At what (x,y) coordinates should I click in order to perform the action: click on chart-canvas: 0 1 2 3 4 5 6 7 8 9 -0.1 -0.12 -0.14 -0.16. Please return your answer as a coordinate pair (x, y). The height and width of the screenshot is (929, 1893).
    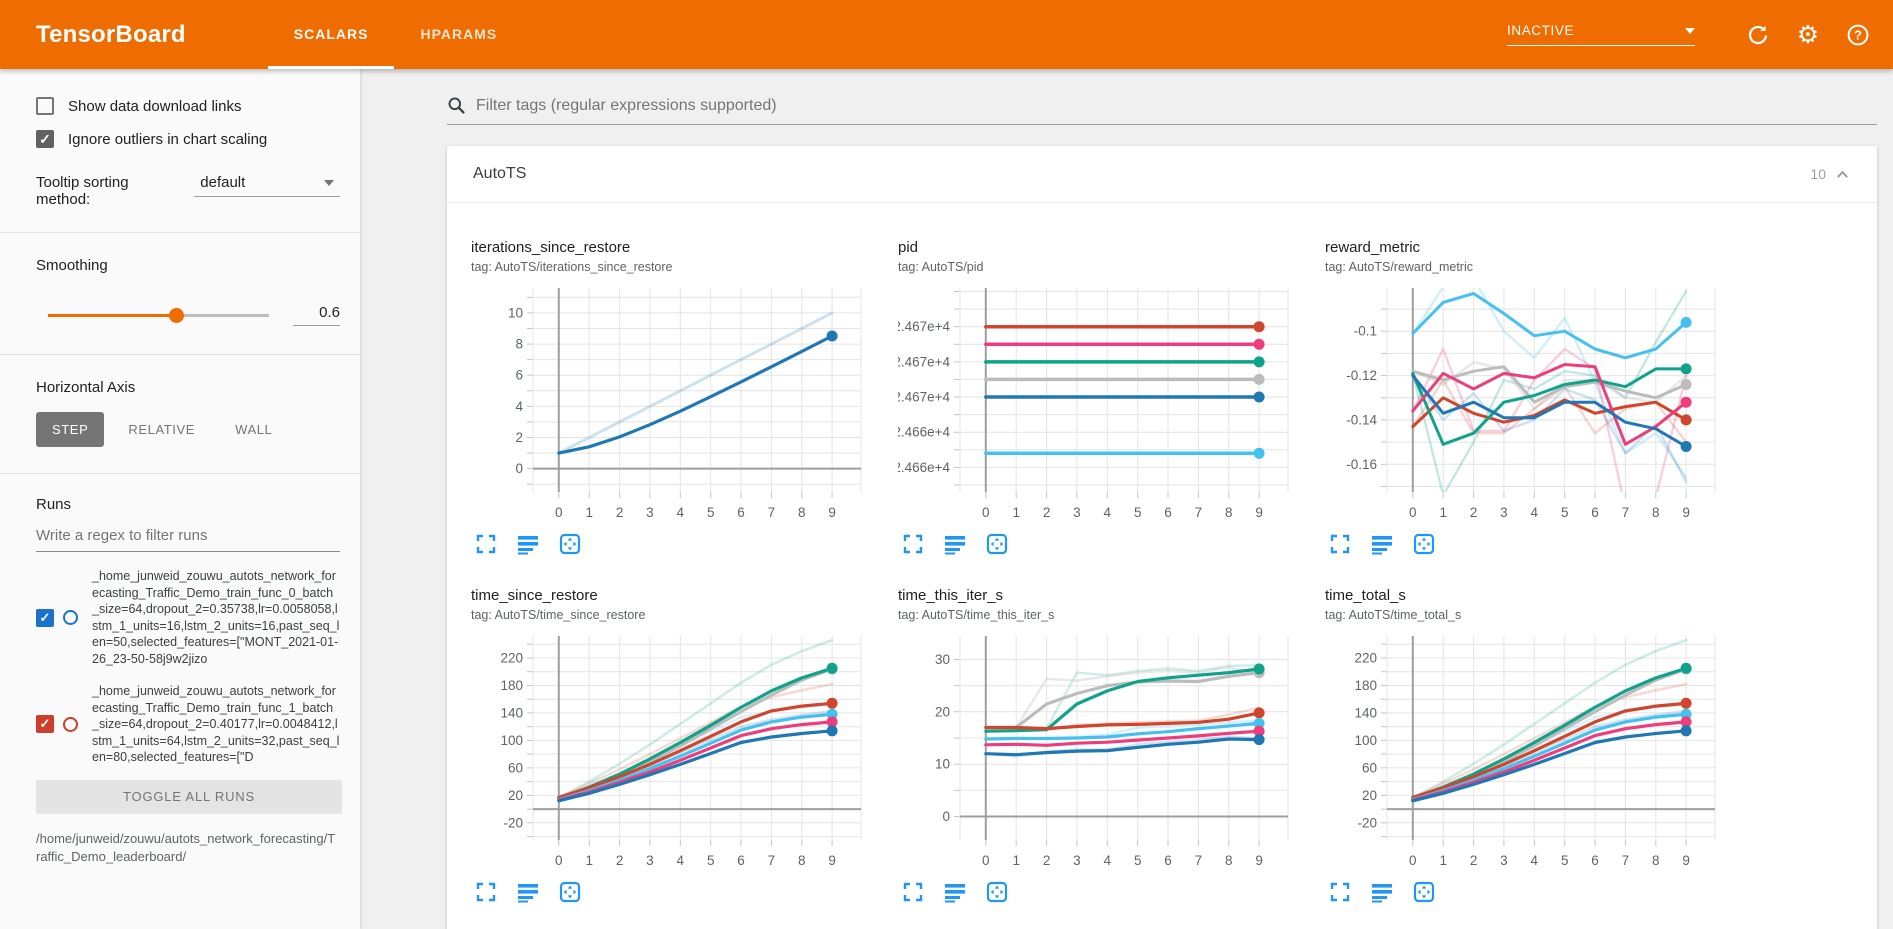
    Looking at the image, I should click on (1526, 406).